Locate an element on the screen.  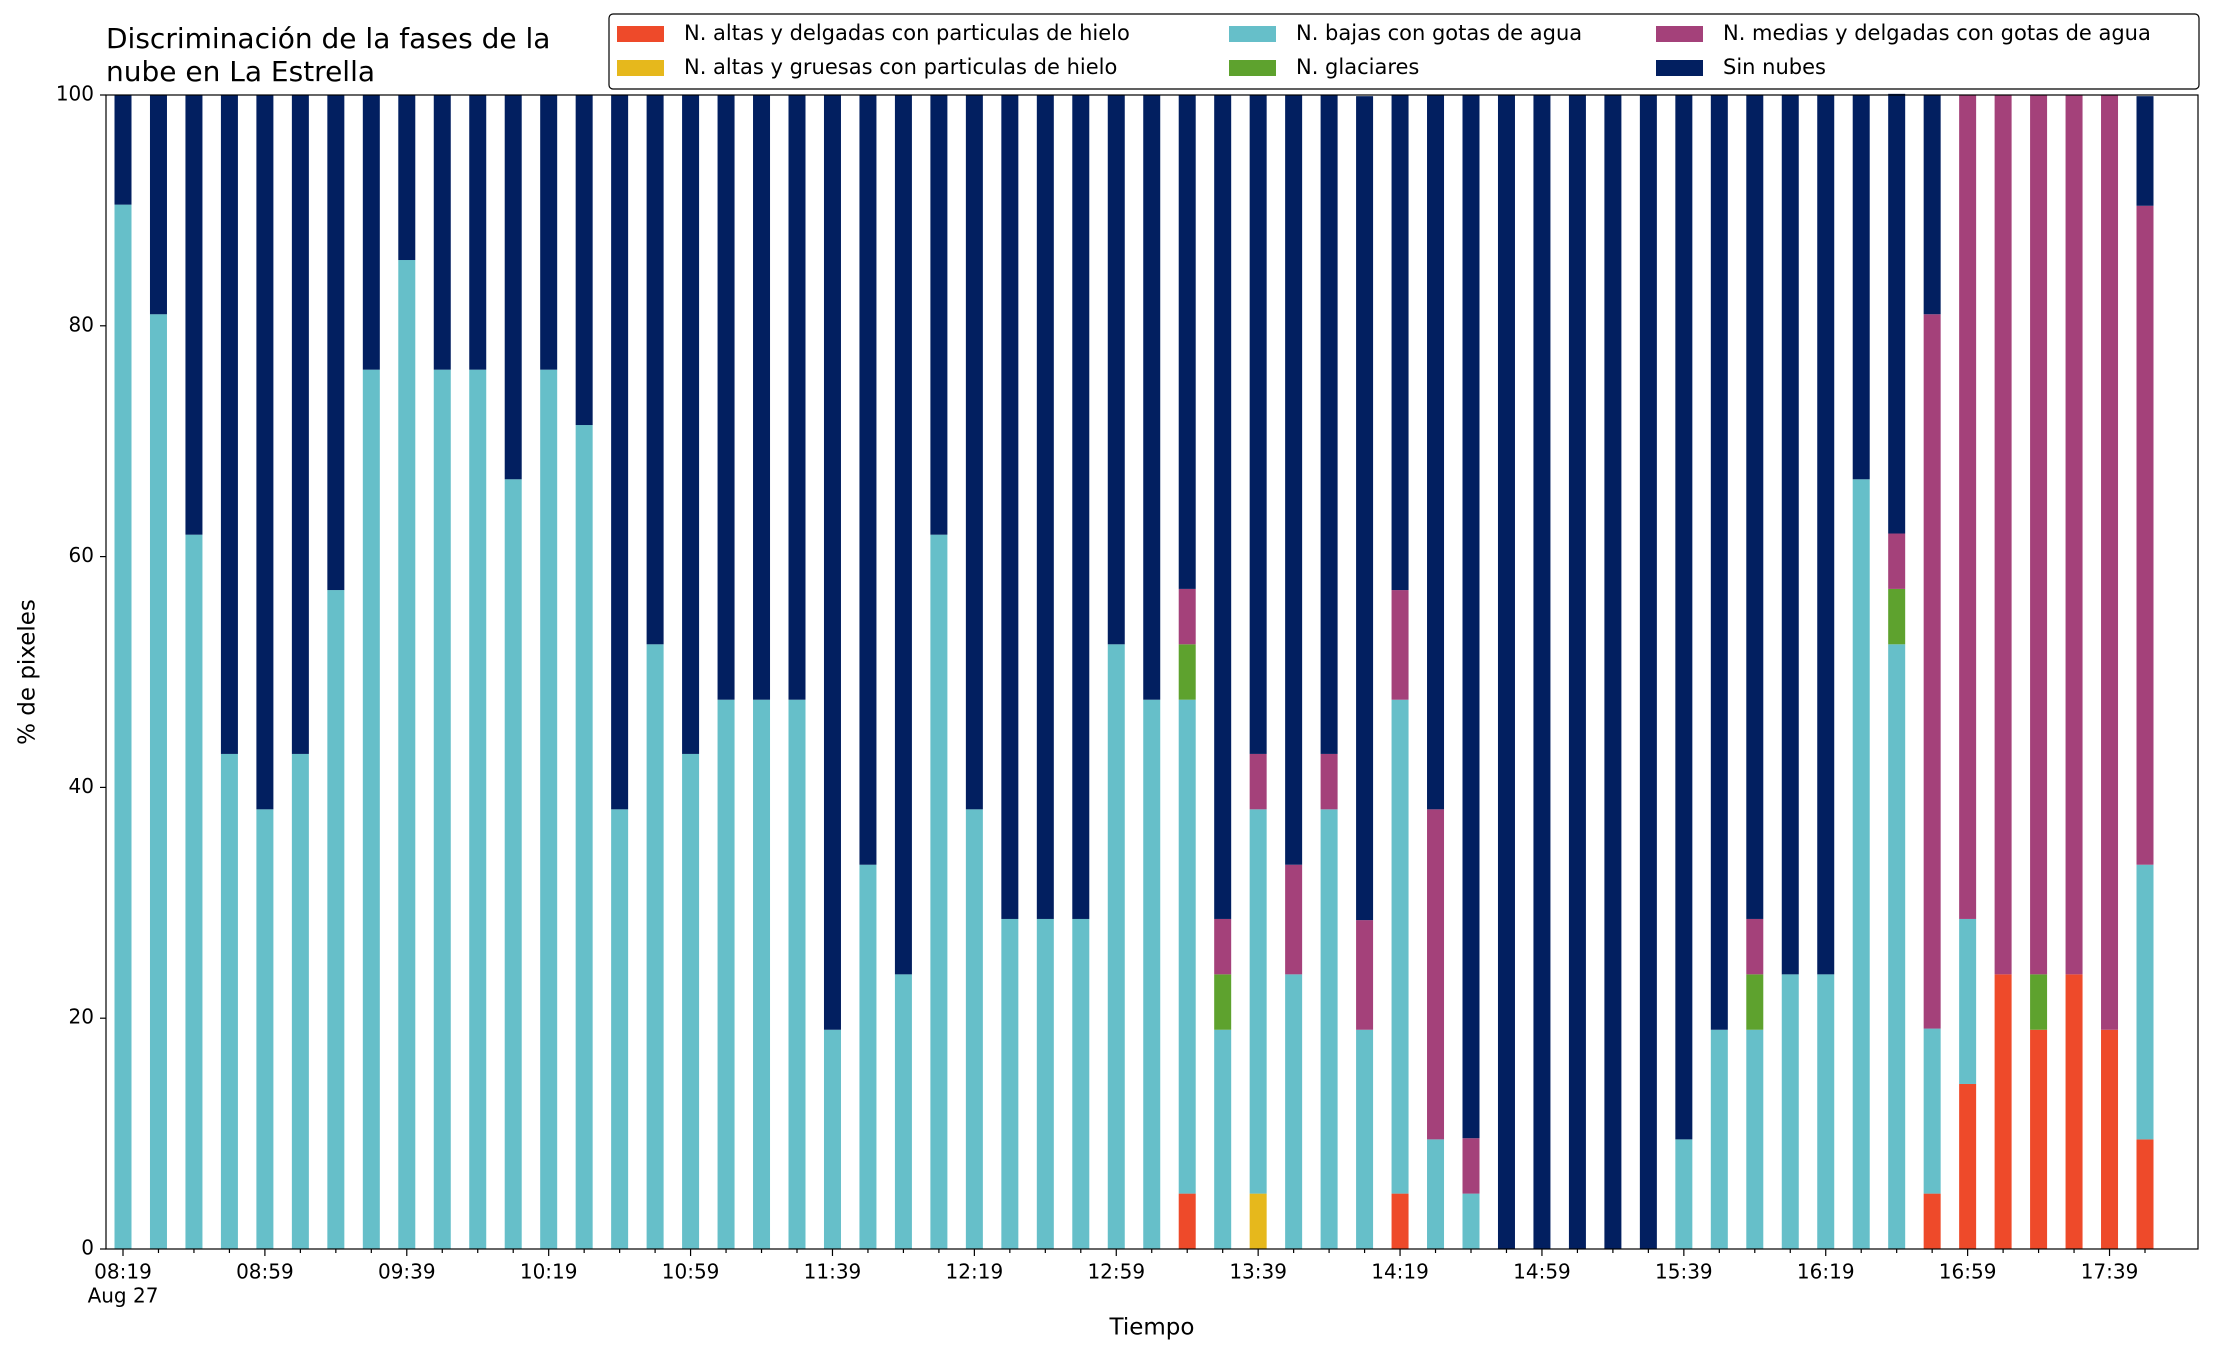
y-tick-label: 60 is located at coordinates (81, 555).